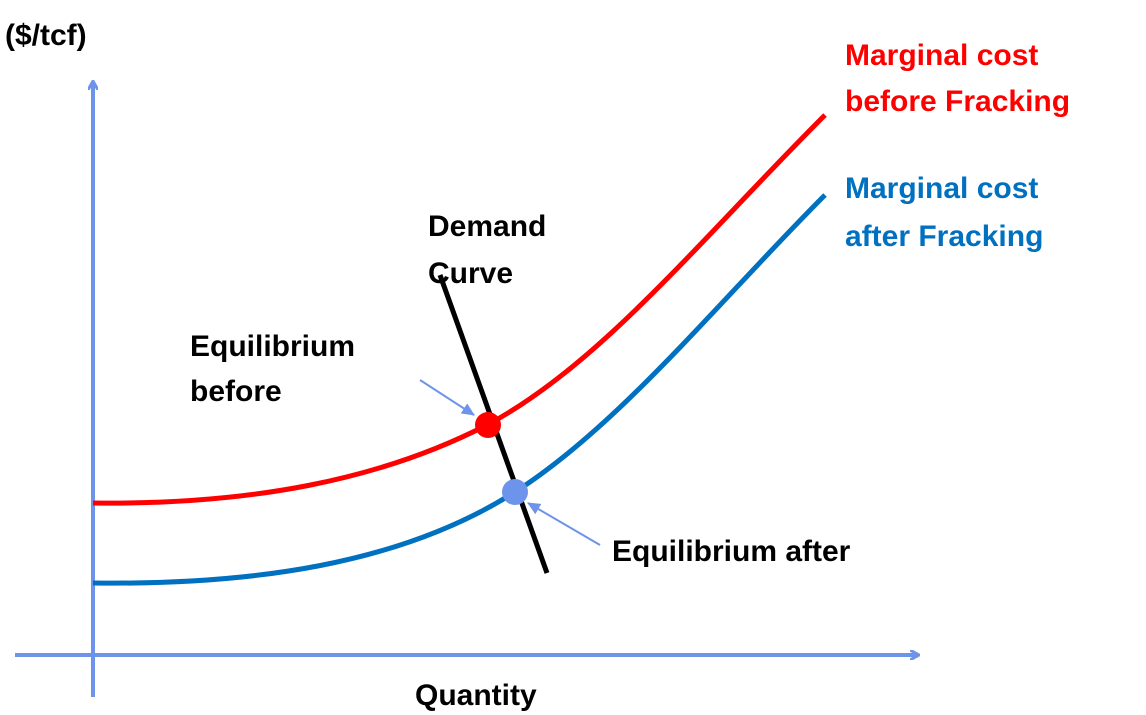 The image size is (1146, 715). Describe the element at coordinates (487, 226) in the screenshot. I see `label-line: Demand` at that location.